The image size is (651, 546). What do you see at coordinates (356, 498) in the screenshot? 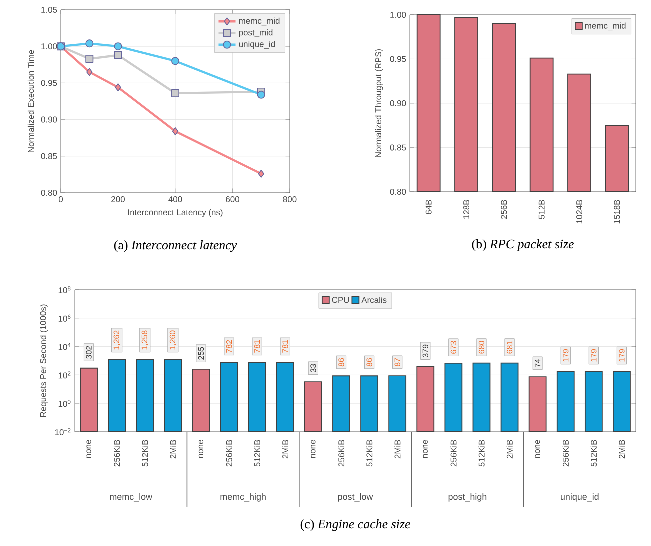
I see `text: post_low` at bounding box center [356, 498].